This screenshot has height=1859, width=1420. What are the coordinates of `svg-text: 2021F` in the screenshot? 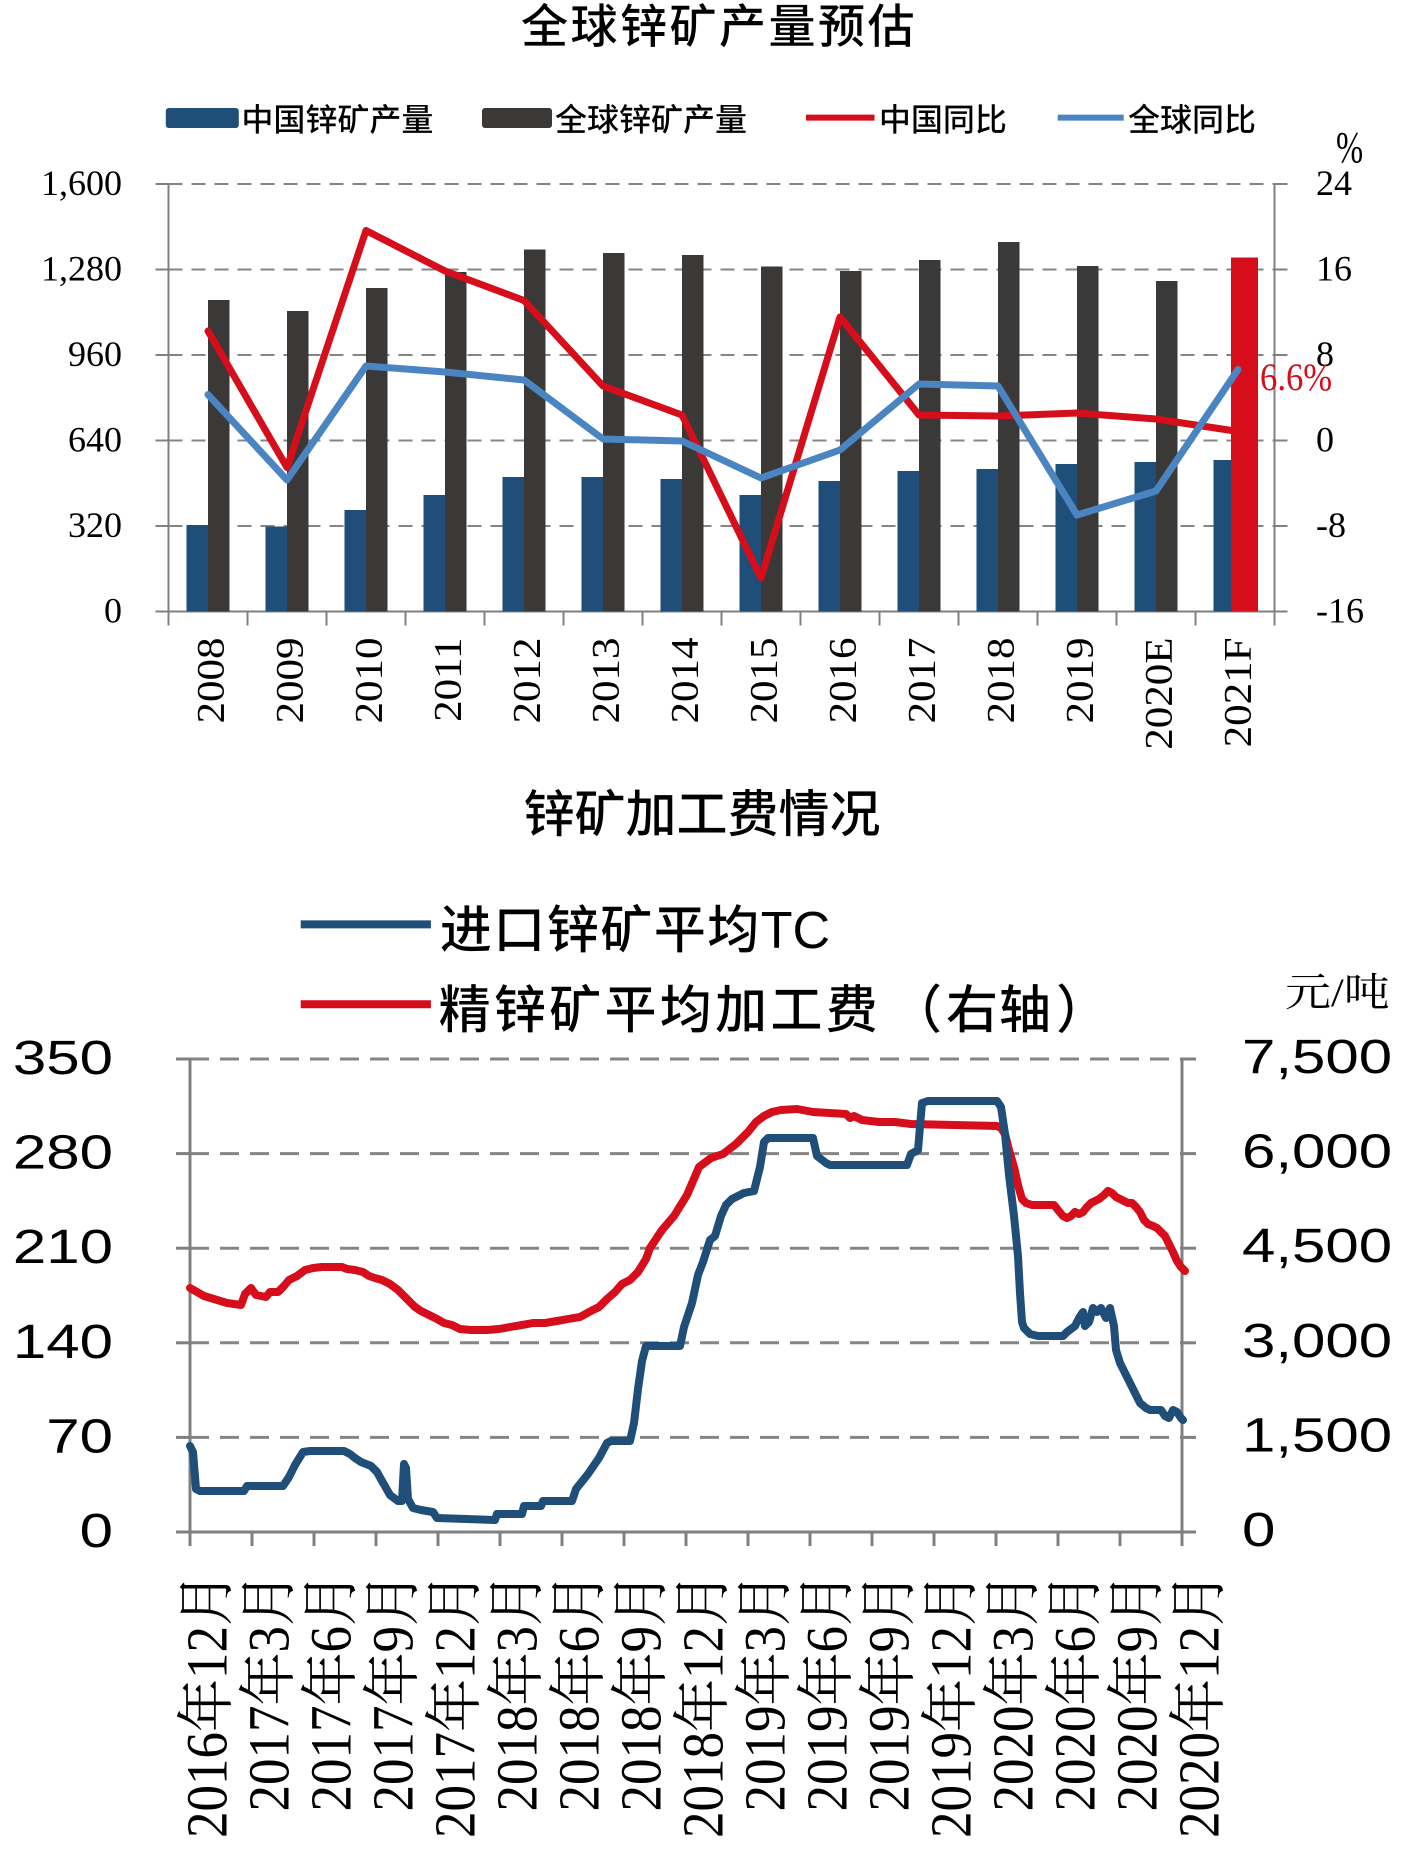 It's located at (1237, 693).